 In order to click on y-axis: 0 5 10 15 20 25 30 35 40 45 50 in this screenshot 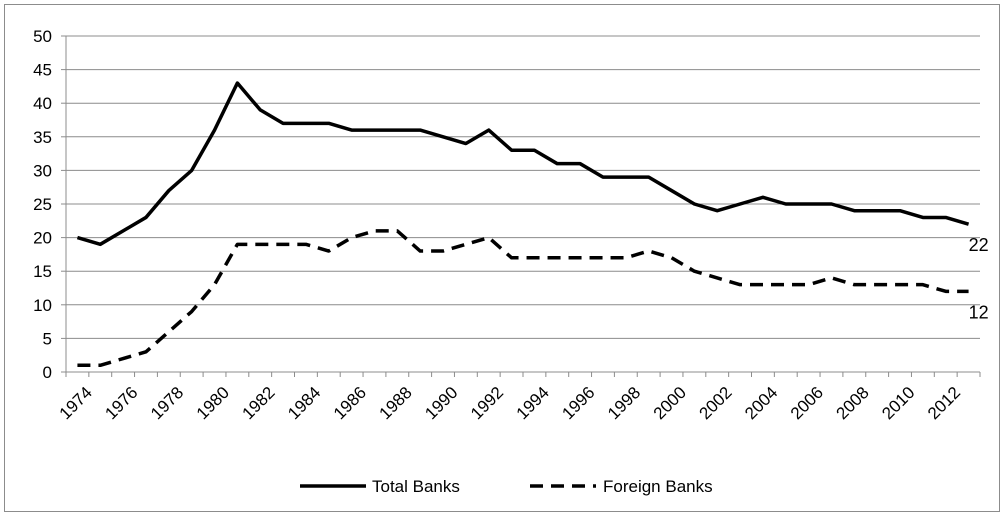, I will do `click(50, 204)`.